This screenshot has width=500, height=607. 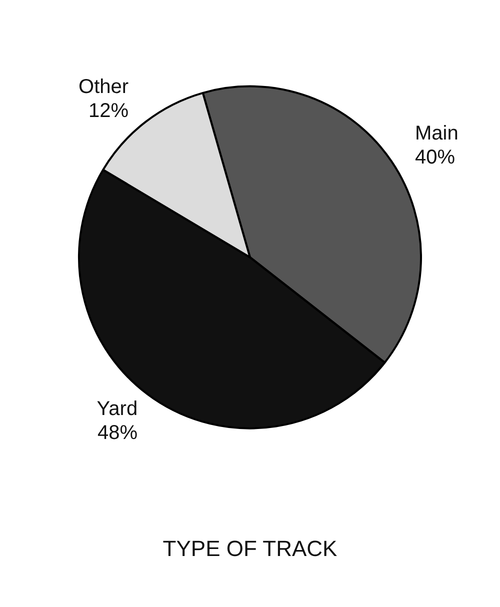 I want to click on text: TYPE OF TRACK, so click(x=250, y=548).